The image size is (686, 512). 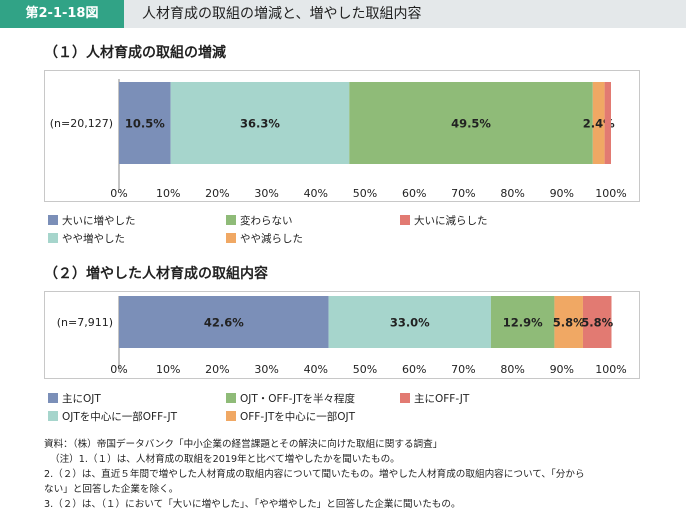 I want to click on chart1-data-label-2: 36.3%, so click(x=260, y=124).